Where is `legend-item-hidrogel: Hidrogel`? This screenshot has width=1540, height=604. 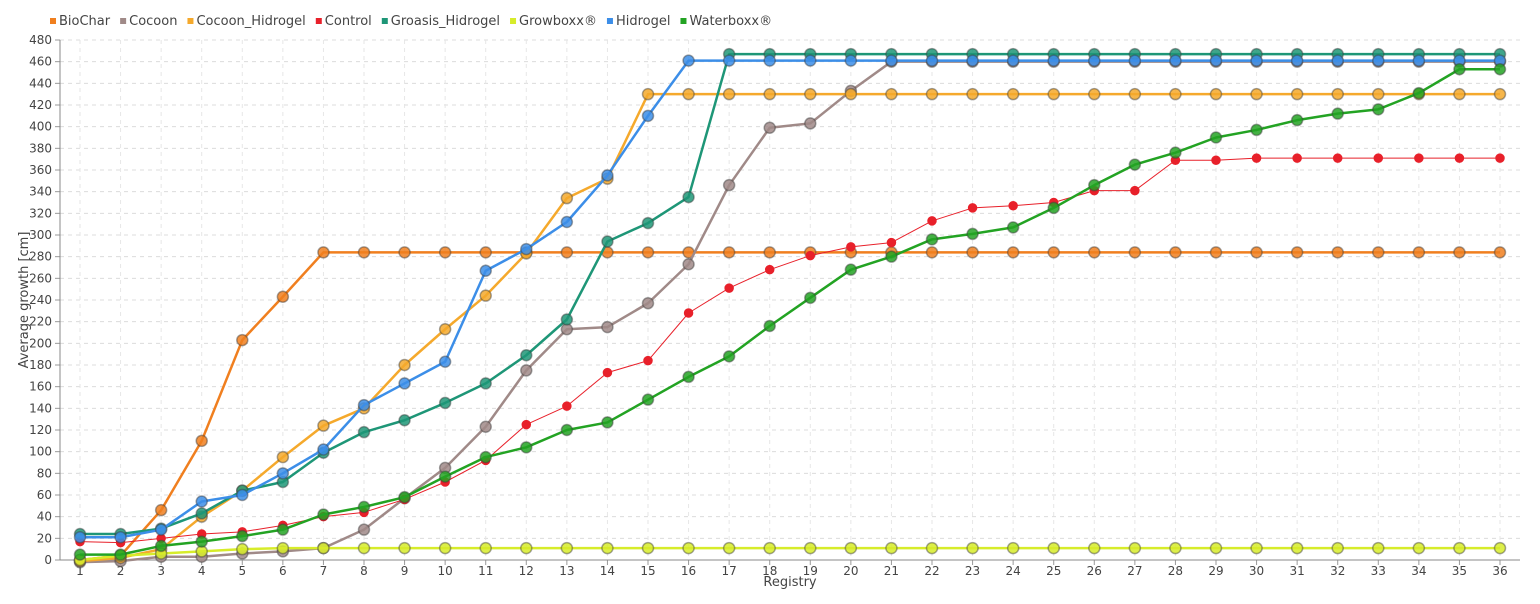
legend-item-hidrogel: Hidrogel is located at coordinates (638, 21).